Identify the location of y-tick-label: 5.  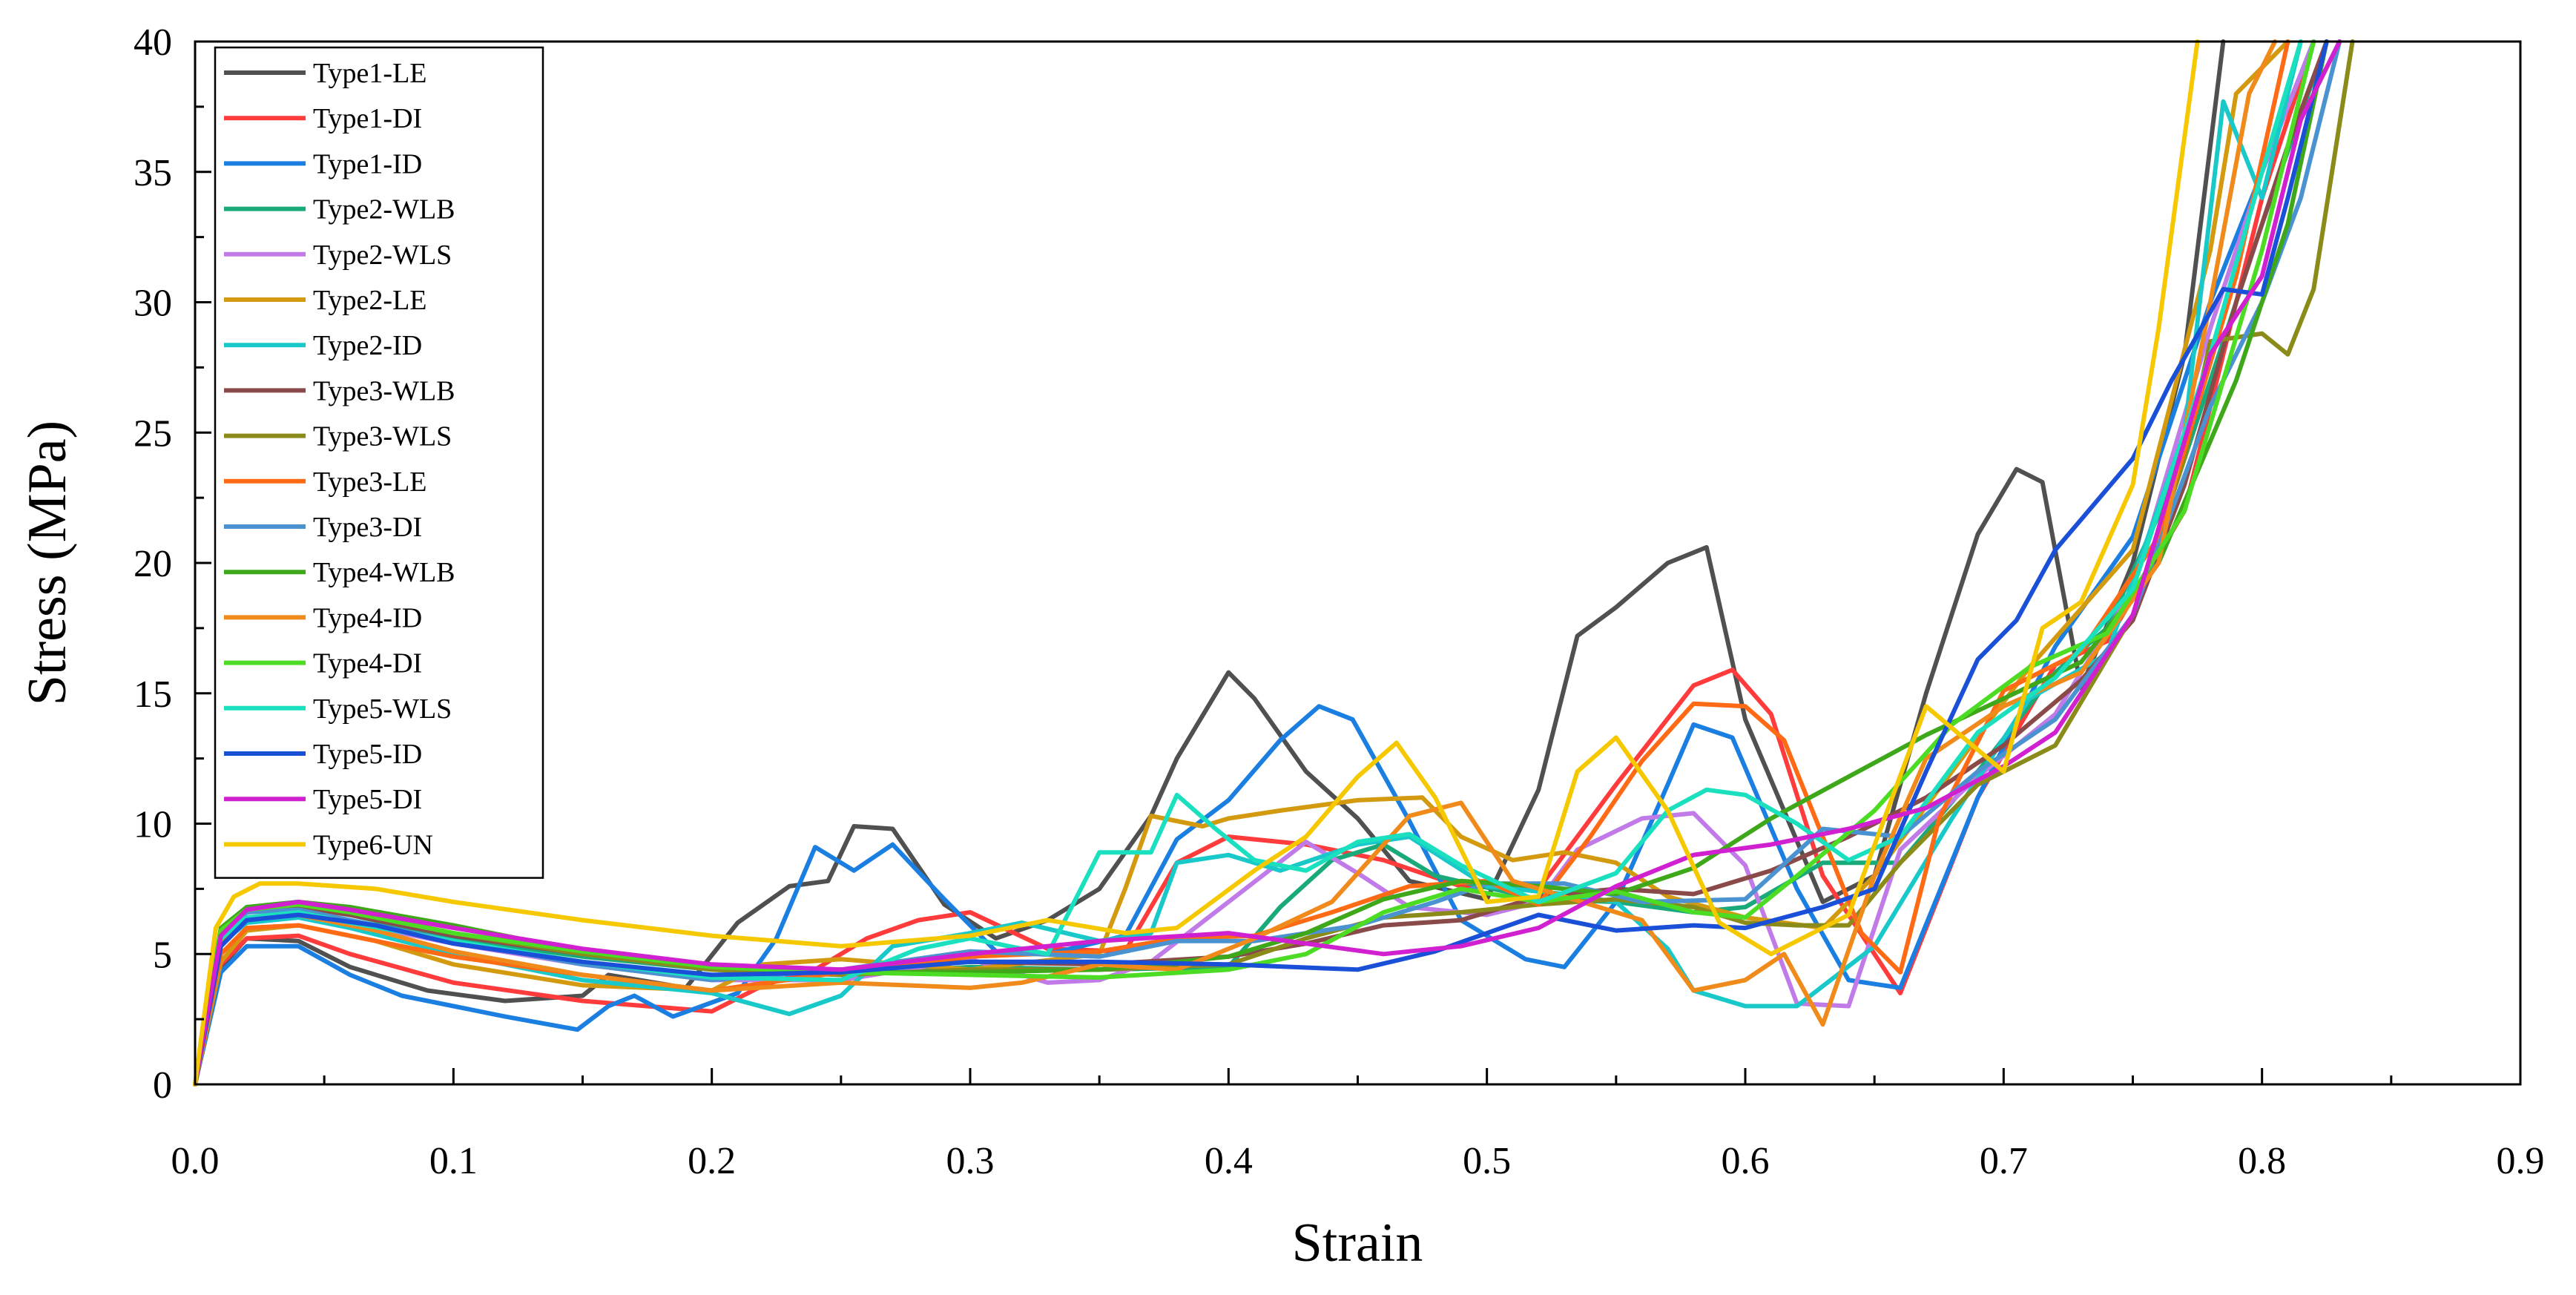
(163, 955).